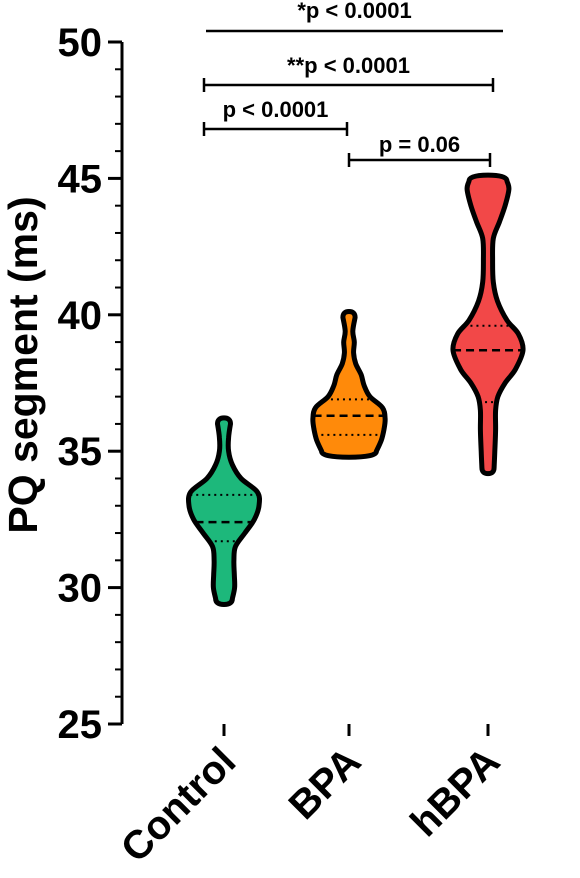  What do you see at coordinates (23, 364) in the screenshot?
I see `y-axis-title: PQ segment (ms)` at bounding box center [23, 364].